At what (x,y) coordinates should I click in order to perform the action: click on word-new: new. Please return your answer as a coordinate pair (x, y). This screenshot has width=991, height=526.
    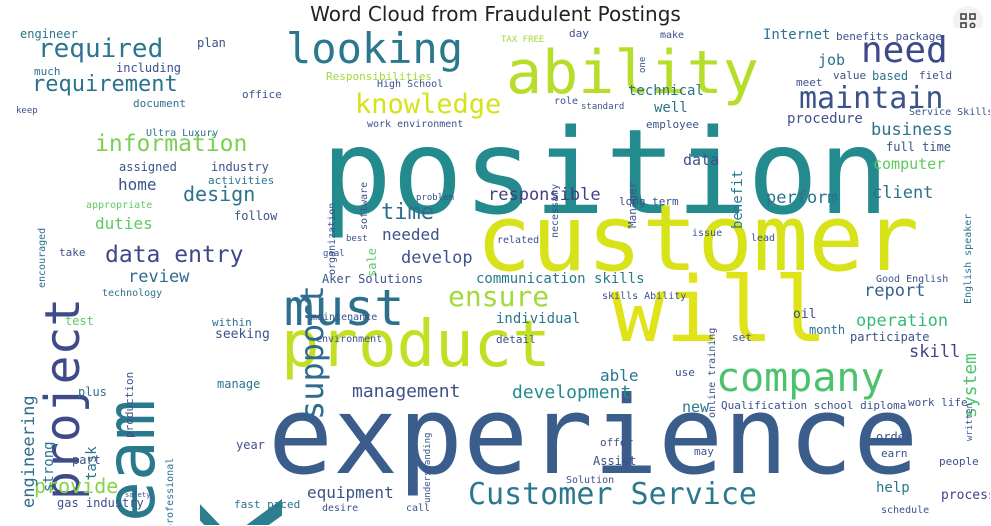
    Looking at the image, I should click on (696, 407).